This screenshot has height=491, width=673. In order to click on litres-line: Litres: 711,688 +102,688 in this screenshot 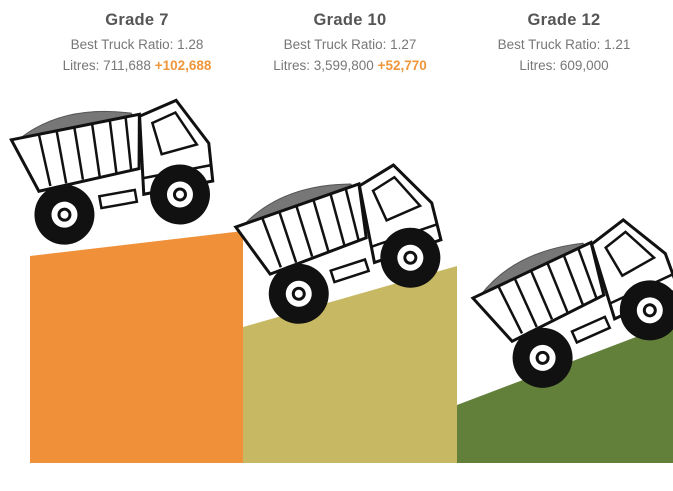, I will do `click(137, 65)`.